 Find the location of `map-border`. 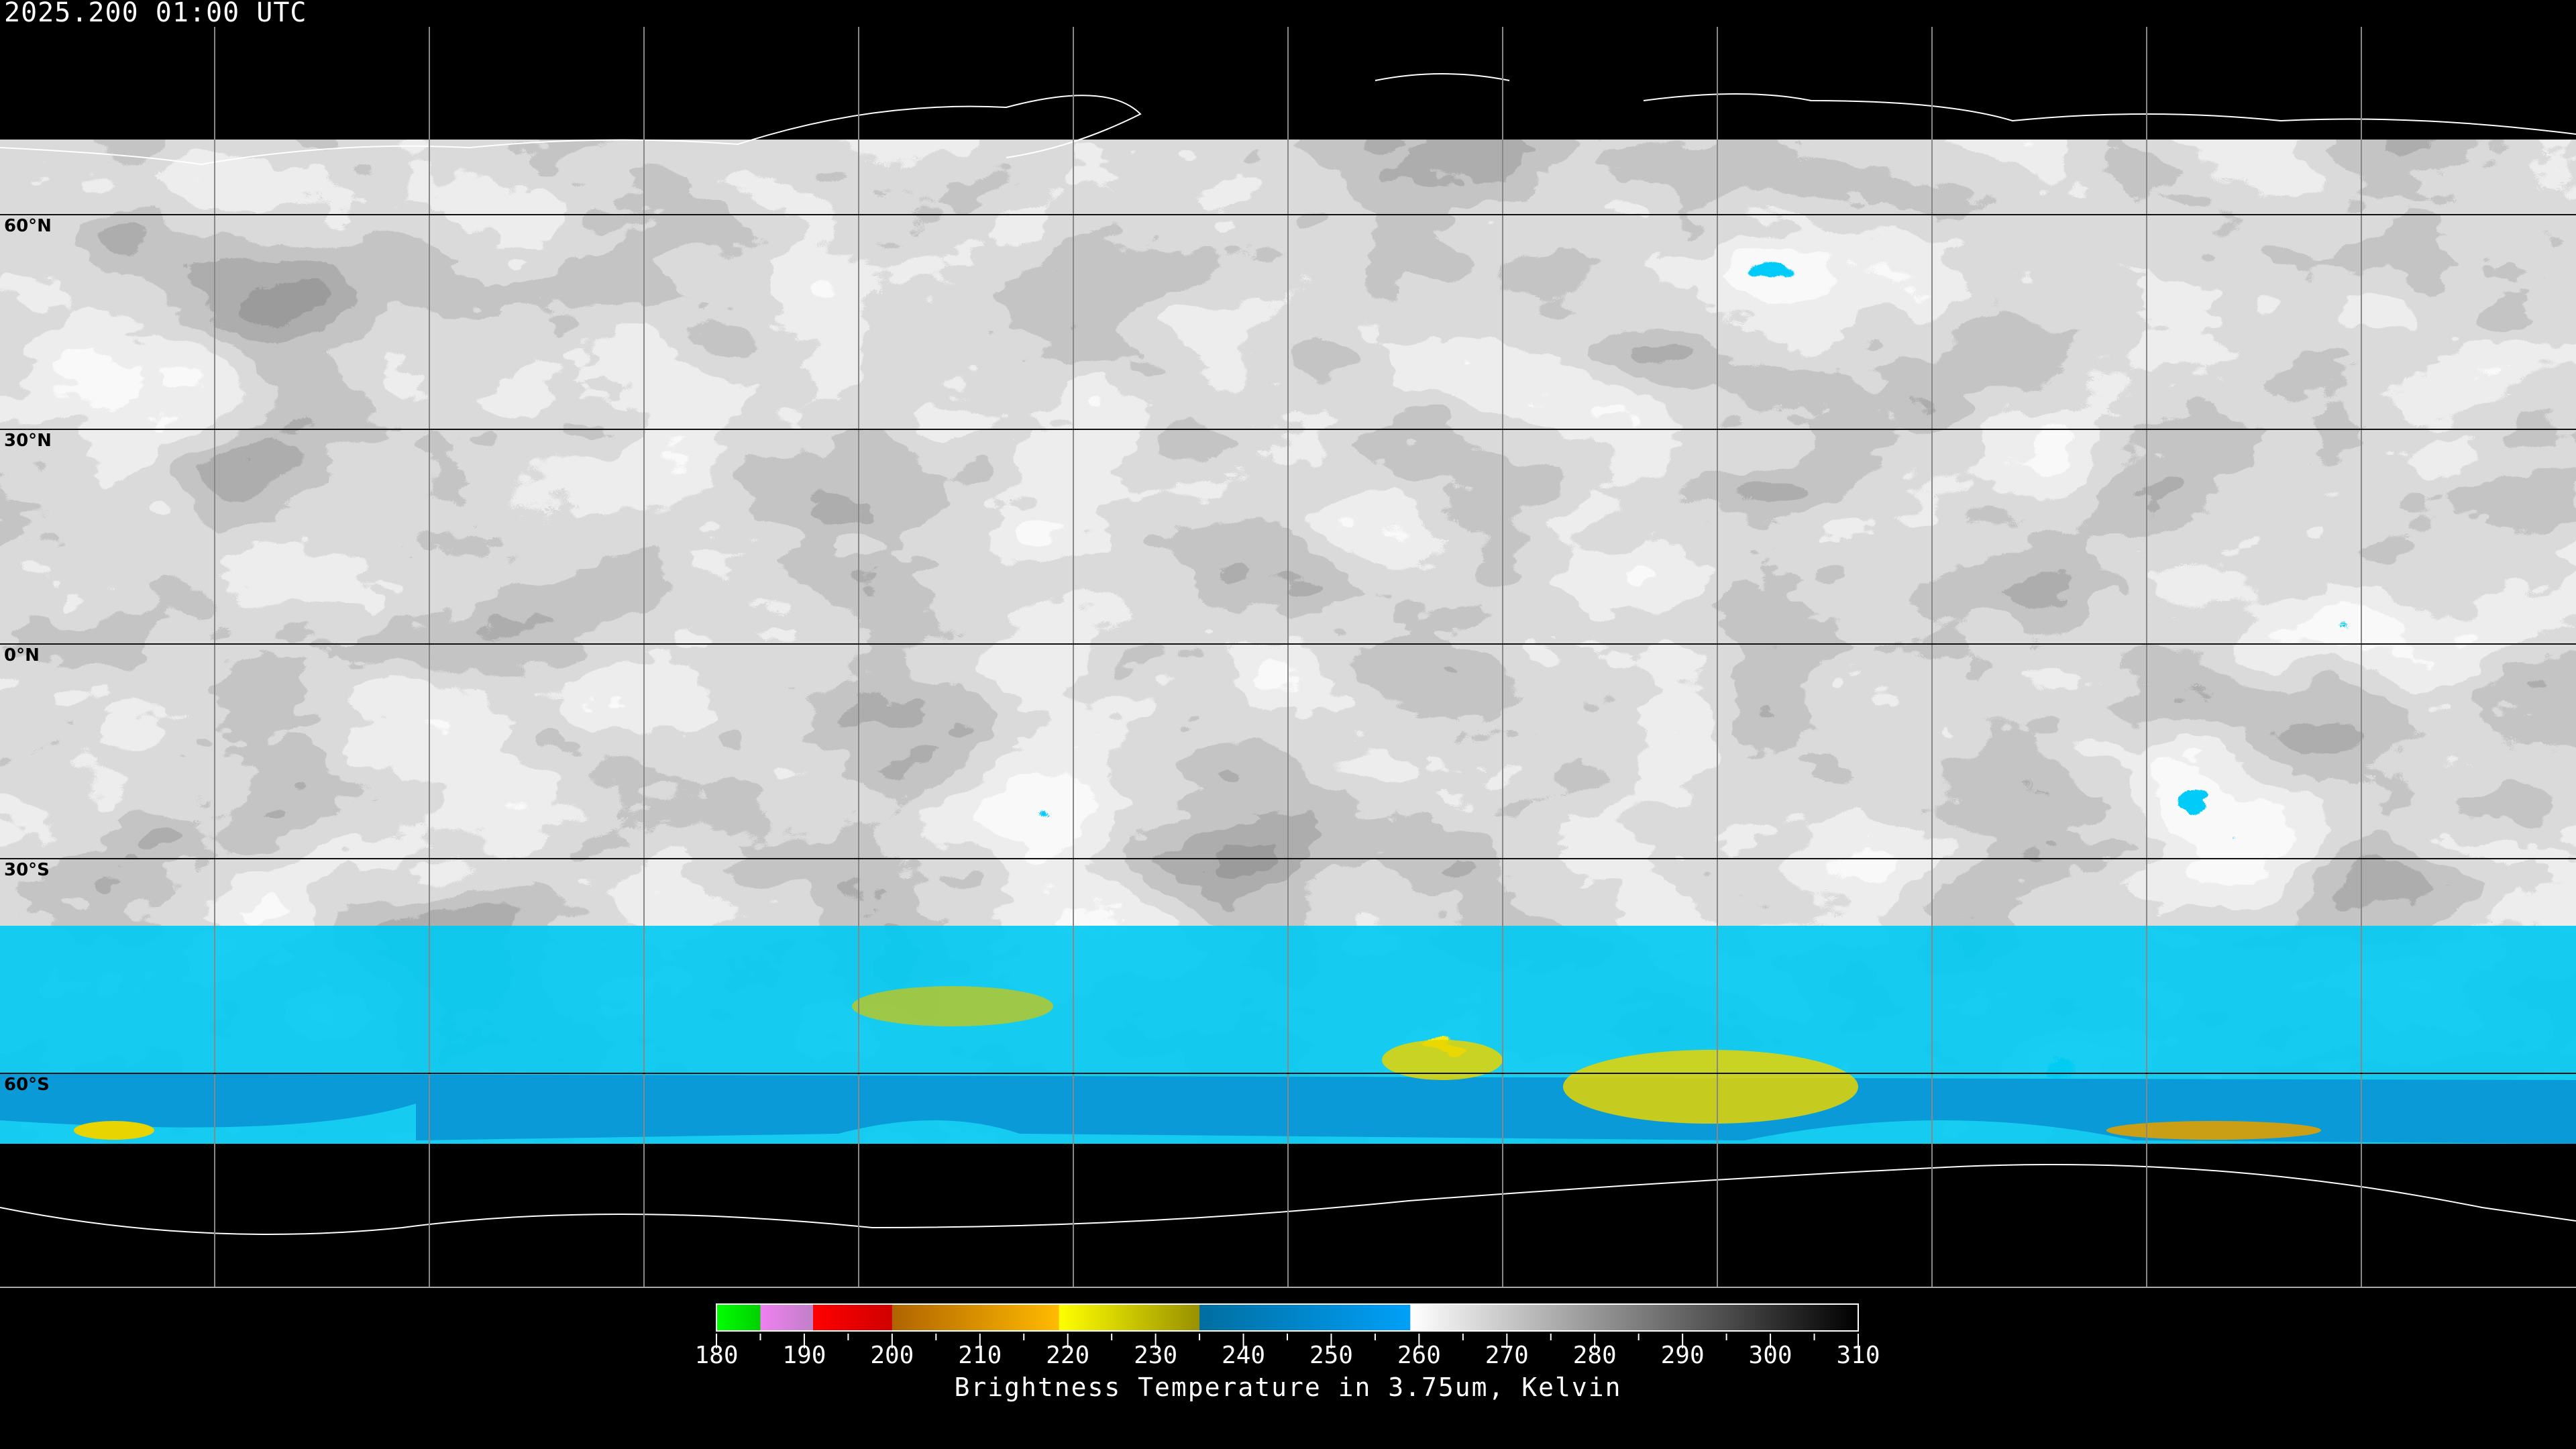

map-border is located at coordinates (1288, 1287).